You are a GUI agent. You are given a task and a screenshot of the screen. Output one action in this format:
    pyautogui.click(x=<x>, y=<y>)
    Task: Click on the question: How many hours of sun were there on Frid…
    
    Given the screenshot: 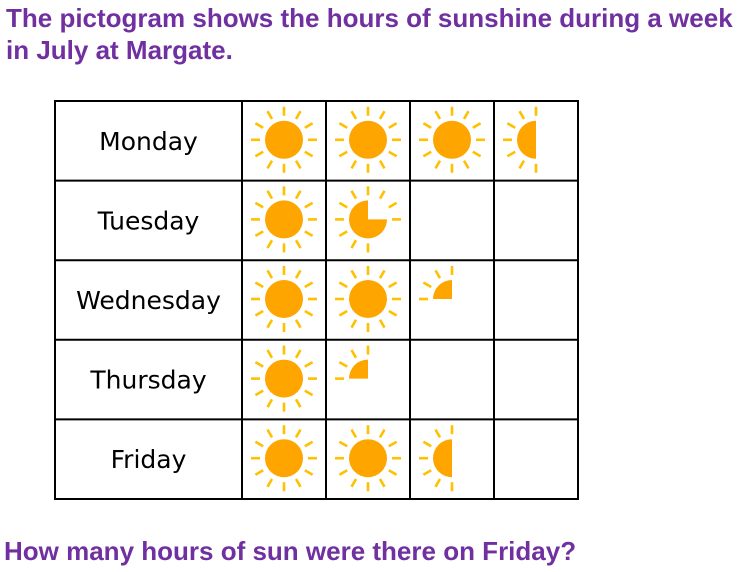 What is the action you would take?
    pyautogui.click(x=290, y=551)
    